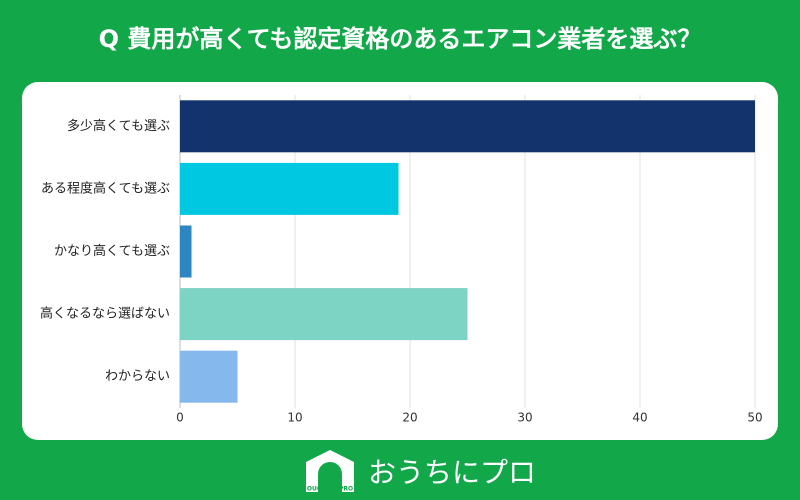 This screenshot has height=500, width=800. Describe the element at coordinates (524, 418) in the screenshot. I see `x-tick-label: 30` at that location.